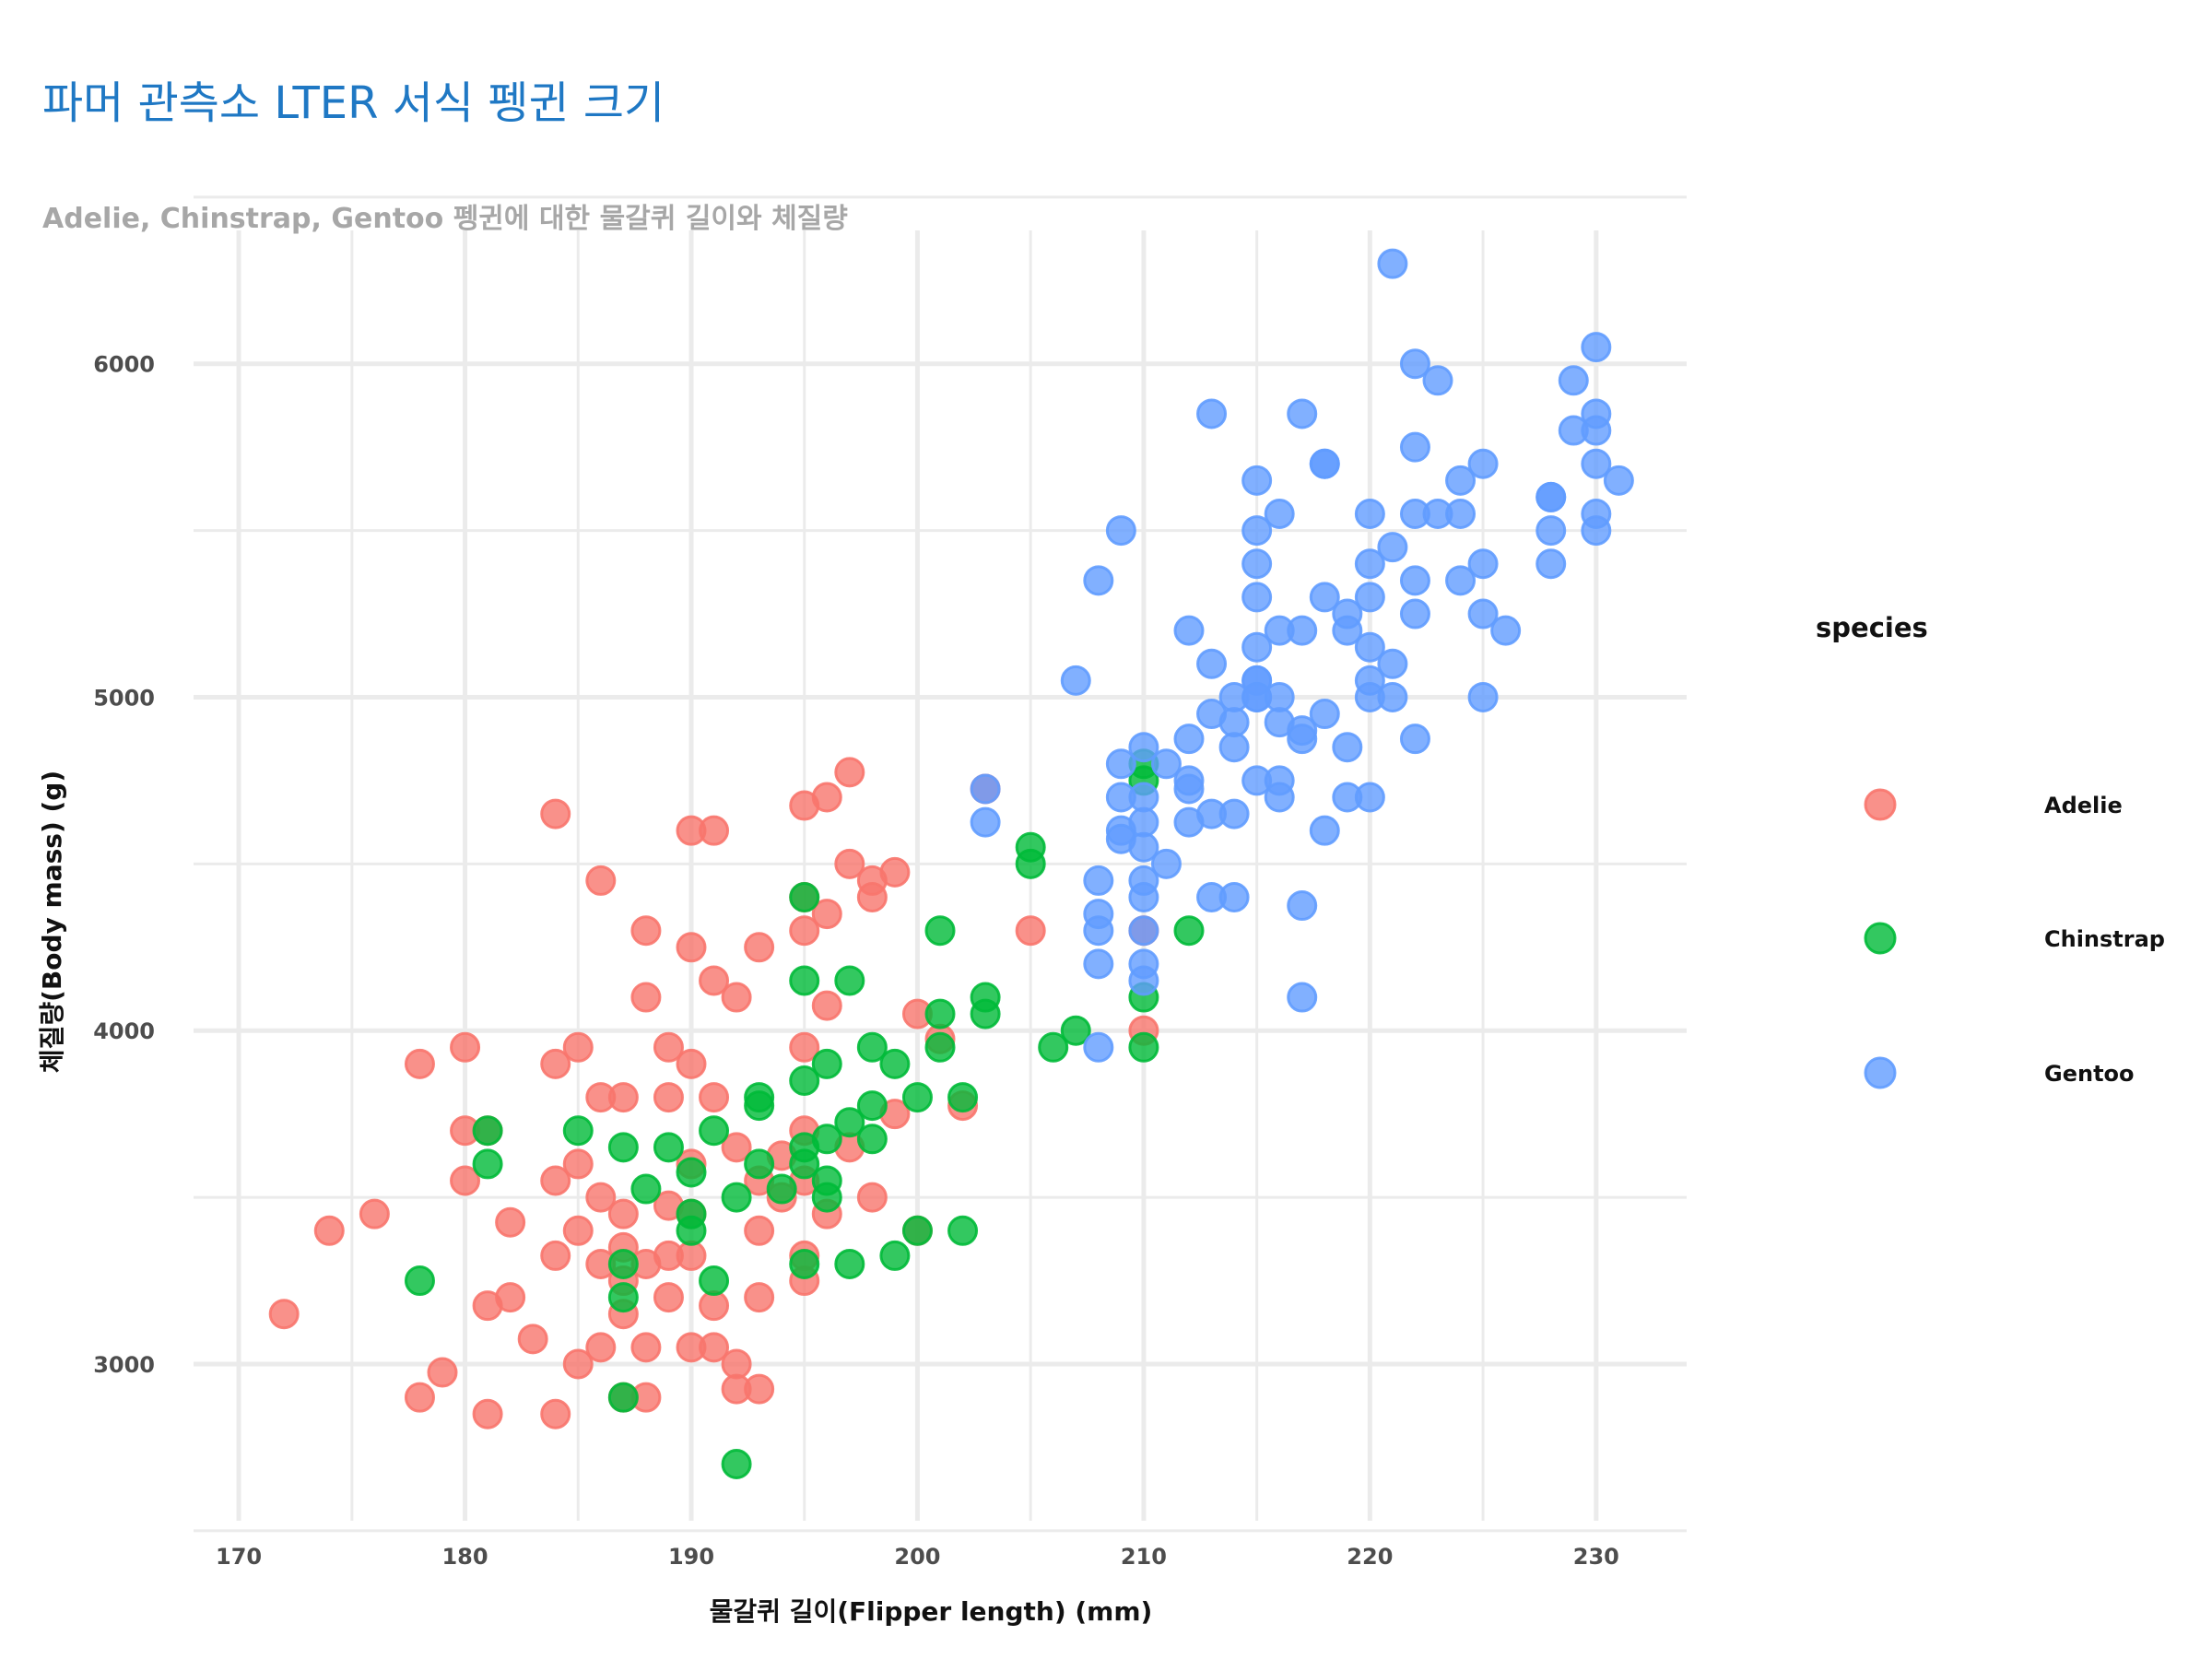  Describe the element at coordinates (124, 698) in the screenshot. I see `y-tick-label: 5000` at that location.